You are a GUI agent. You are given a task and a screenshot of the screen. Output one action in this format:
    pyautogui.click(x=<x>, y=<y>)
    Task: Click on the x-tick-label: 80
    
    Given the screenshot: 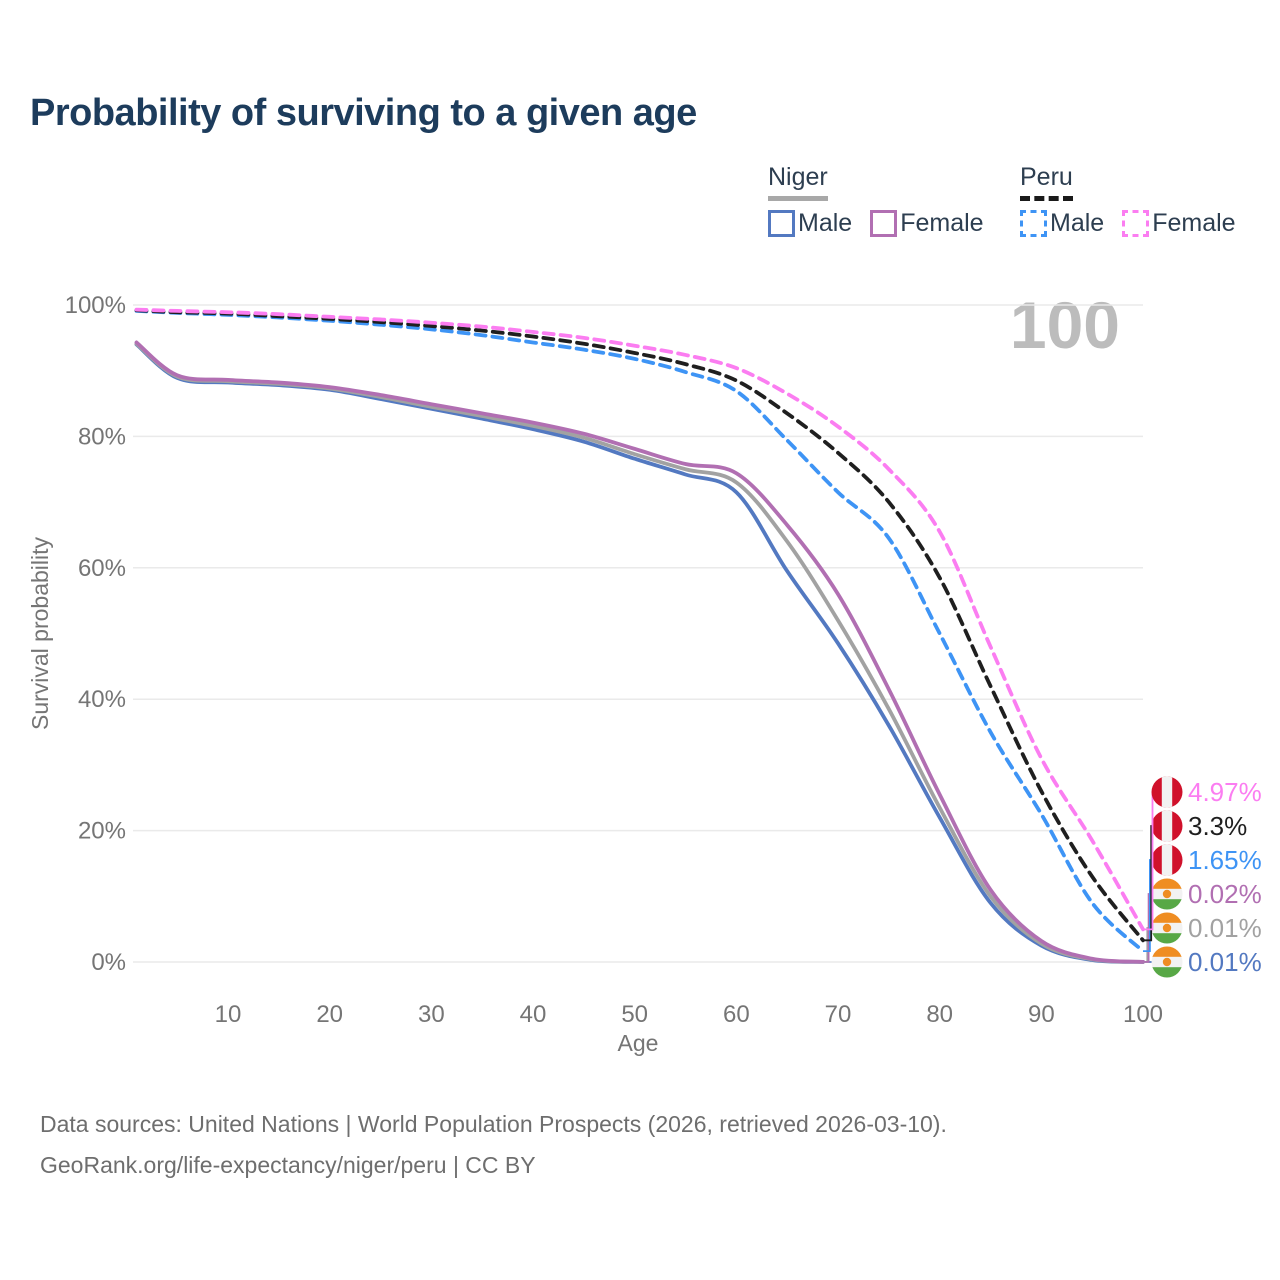 What is the action you would take?
    pyautogui.click(x=939, y=1014)
    